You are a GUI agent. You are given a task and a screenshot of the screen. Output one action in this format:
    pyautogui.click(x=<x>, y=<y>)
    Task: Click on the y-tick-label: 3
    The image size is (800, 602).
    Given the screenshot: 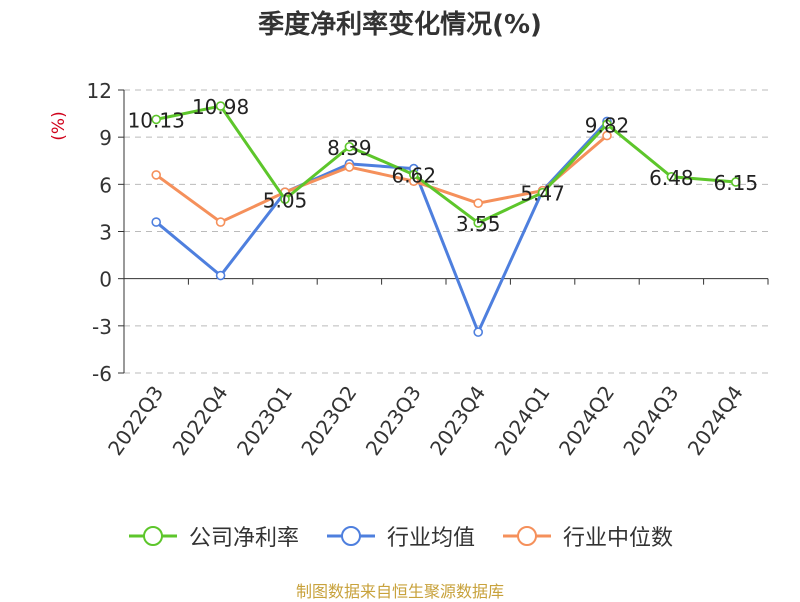 What is the action you would take?
    pyautogui.click(x=105, y=233)
    